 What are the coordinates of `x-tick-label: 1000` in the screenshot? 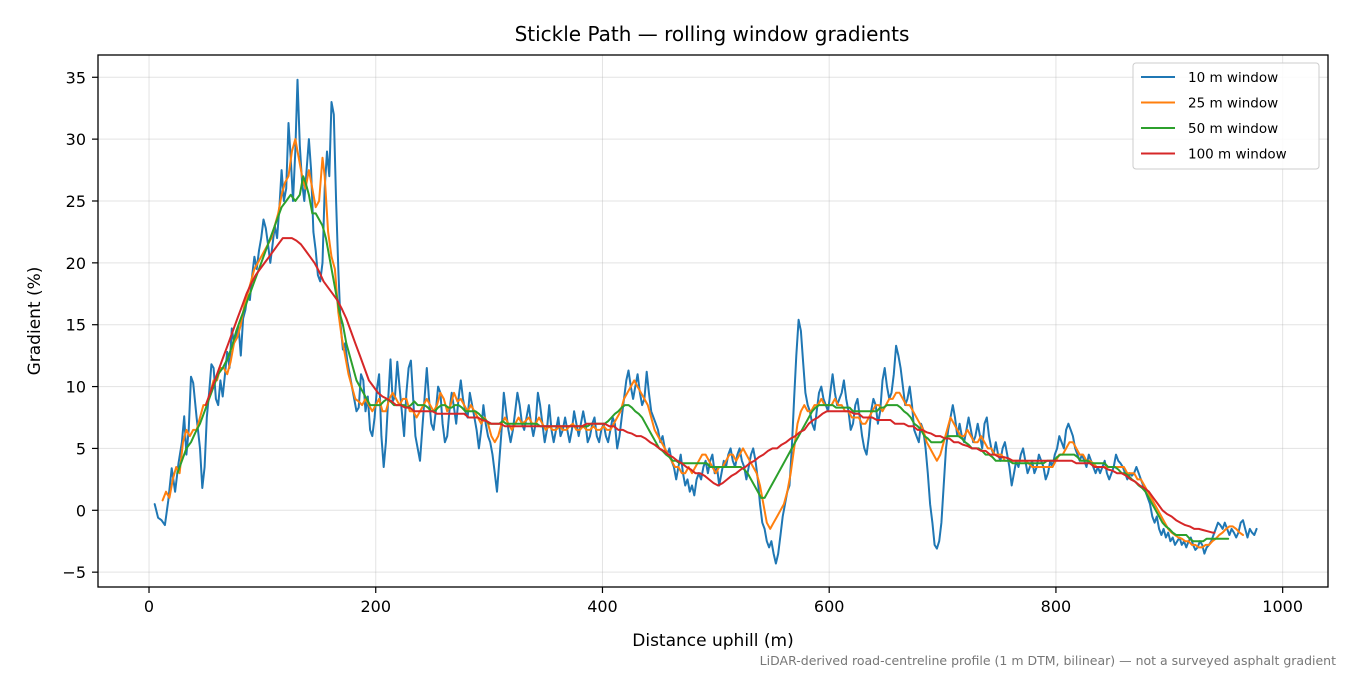 It's located at (1282, 606).